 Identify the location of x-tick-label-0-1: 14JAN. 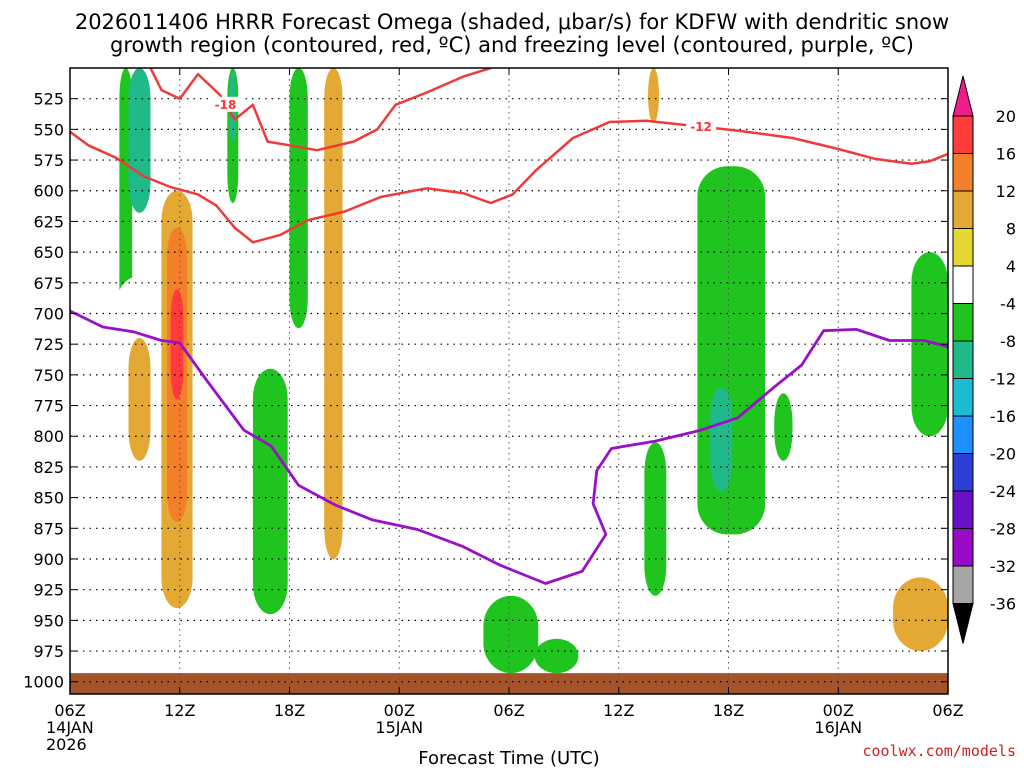
(70, 727).